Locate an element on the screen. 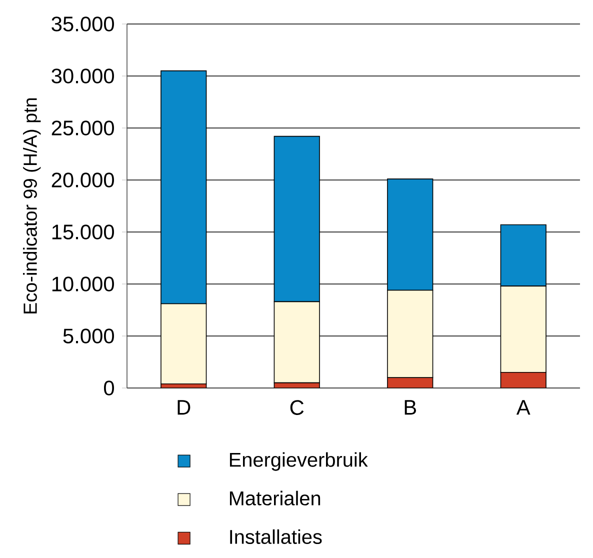  legend-label: Installaties is located at coordinates (276, 536).